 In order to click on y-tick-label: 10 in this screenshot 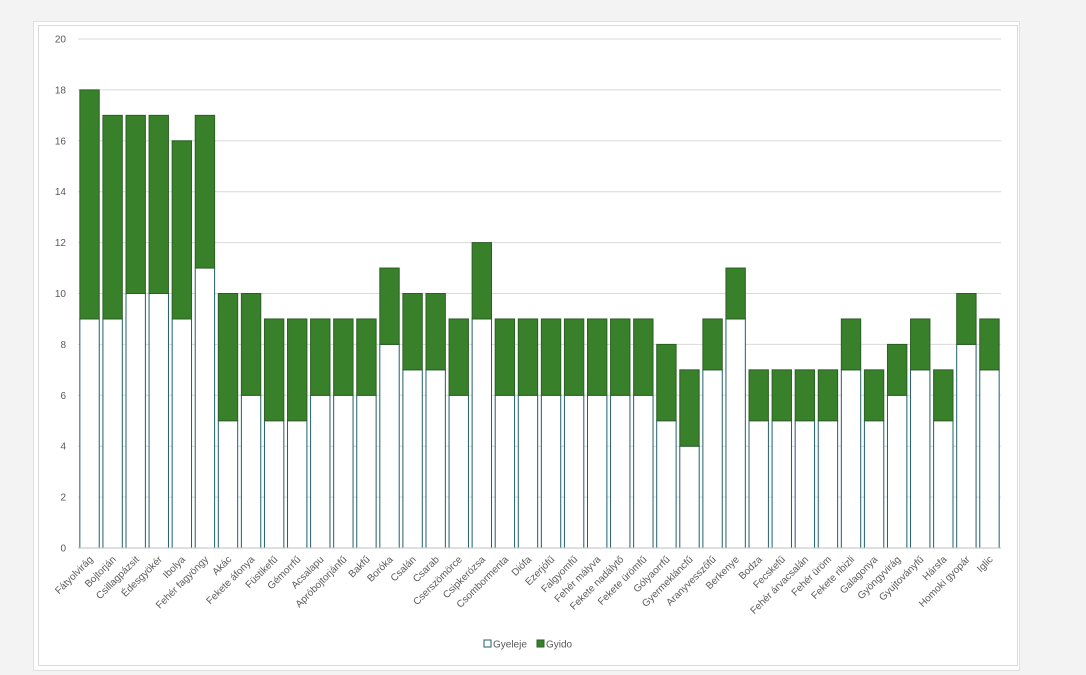, I will do `click(61, 294)`.